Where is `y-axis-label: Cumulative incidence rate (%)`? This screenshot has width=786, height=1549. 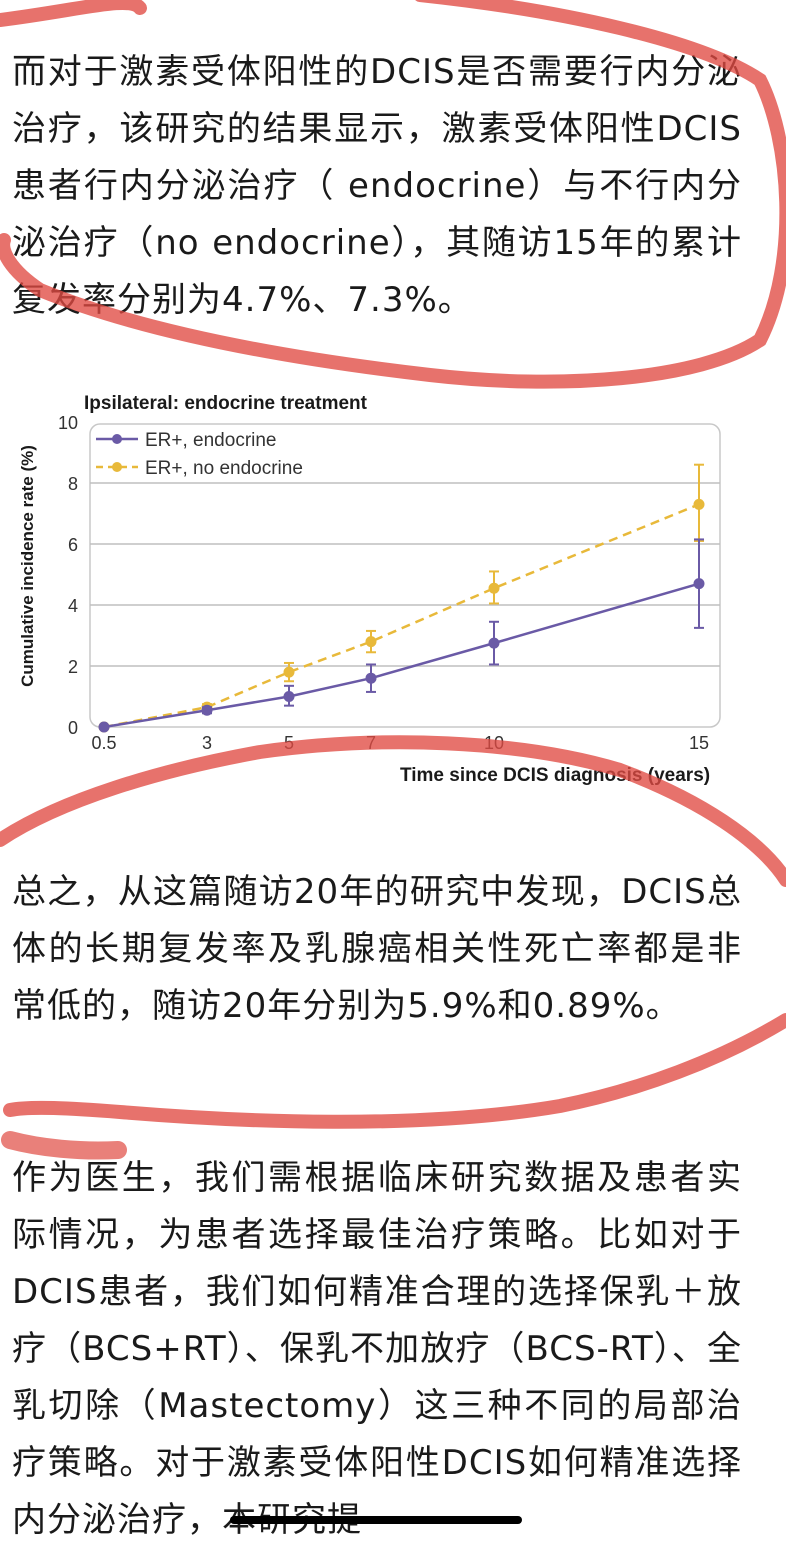
y-axis-label: Cumulative incidence rate (%) is located at coordinates (27, 566).